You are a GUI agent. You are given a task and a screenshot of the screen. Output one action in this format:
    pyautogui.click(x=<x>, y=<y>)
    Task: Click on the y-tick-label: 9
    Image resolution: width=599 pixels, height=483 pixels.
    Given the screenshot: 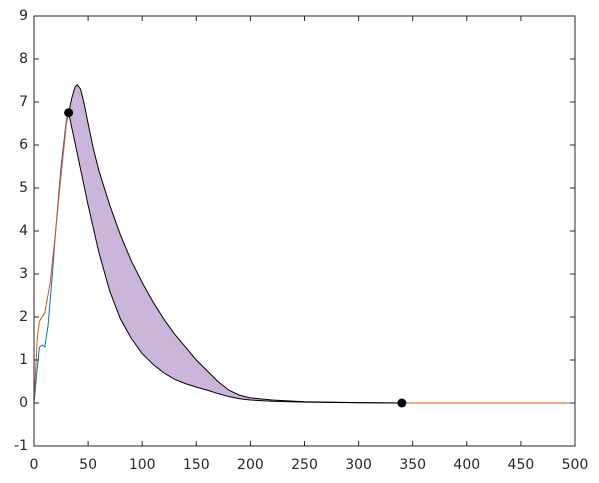 What is the action you would take?
    pyautogui.click(x=23, y=16)
    